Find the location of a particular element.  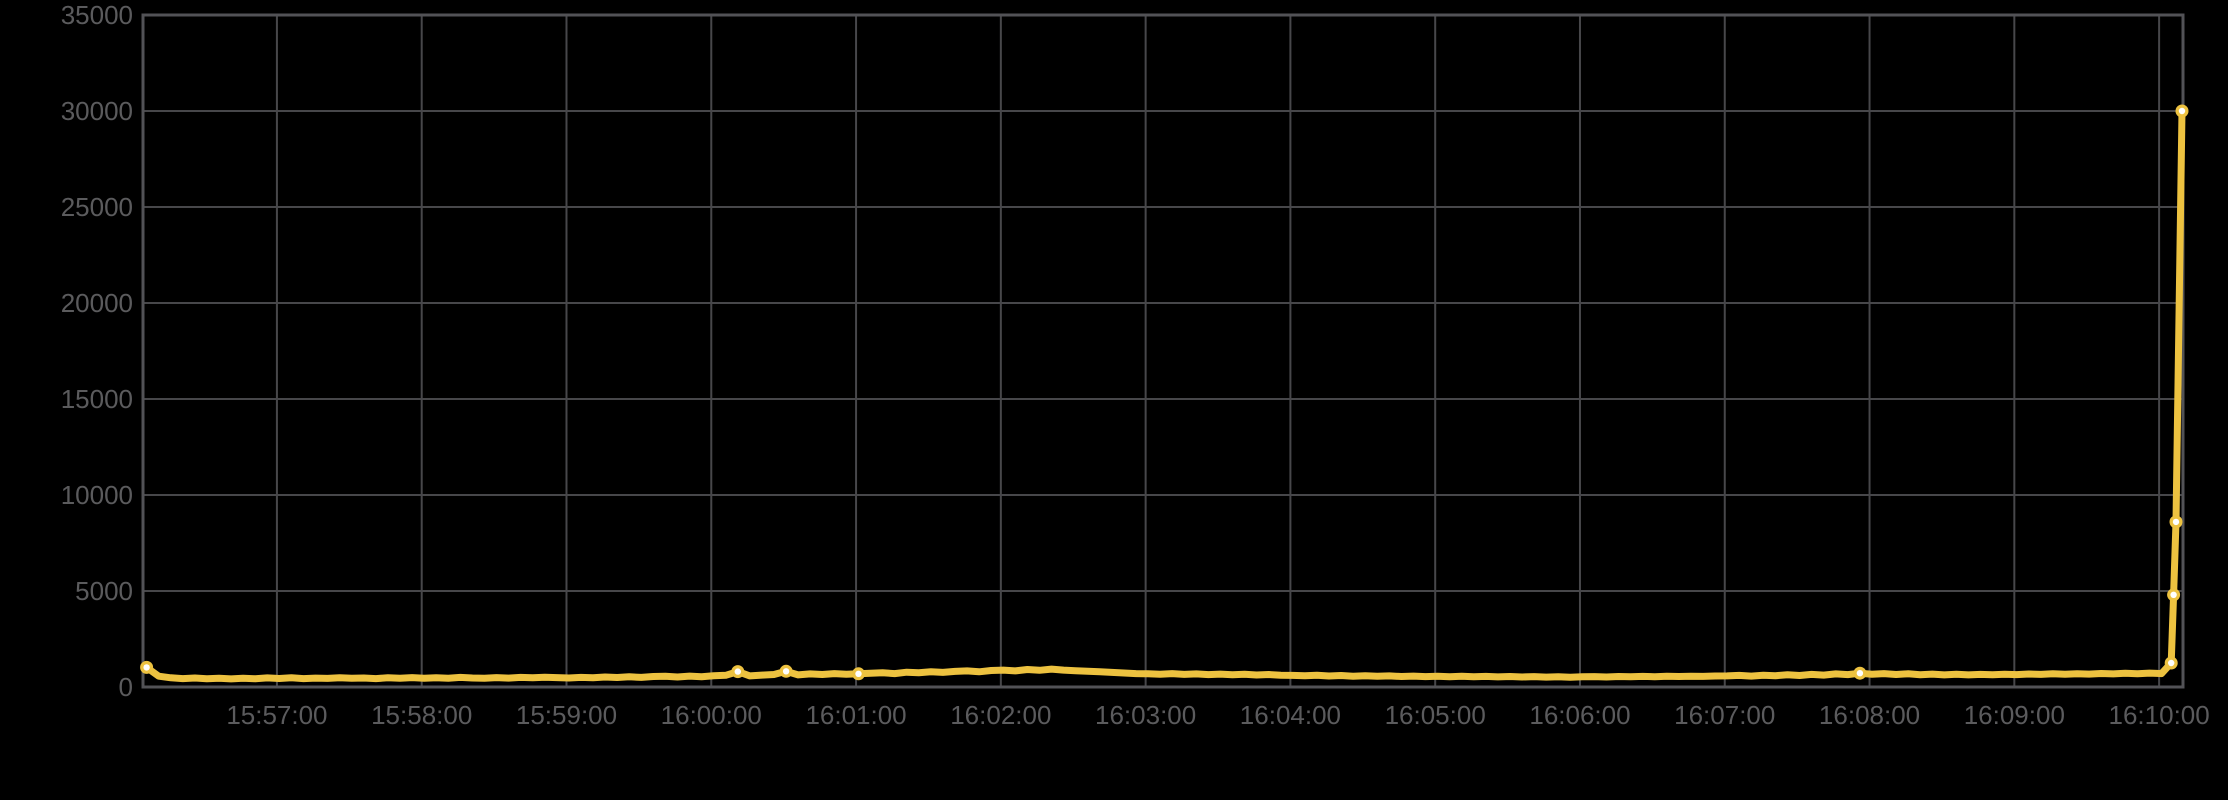

x-axis-label: 15:59:00 is located at coordinates (566, 715).